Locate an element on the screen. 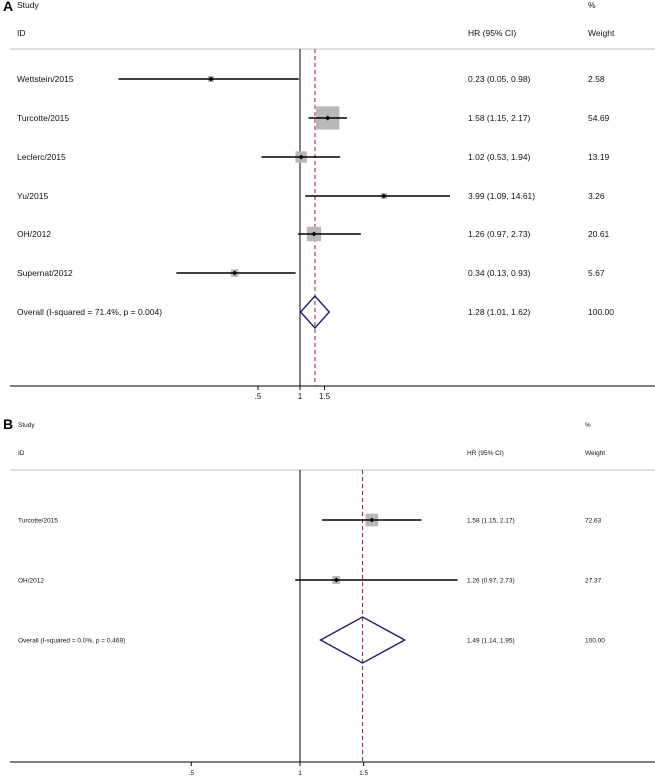 The image size is (655, 779). panel-a-letter: A is located at coordinates (8, 7).